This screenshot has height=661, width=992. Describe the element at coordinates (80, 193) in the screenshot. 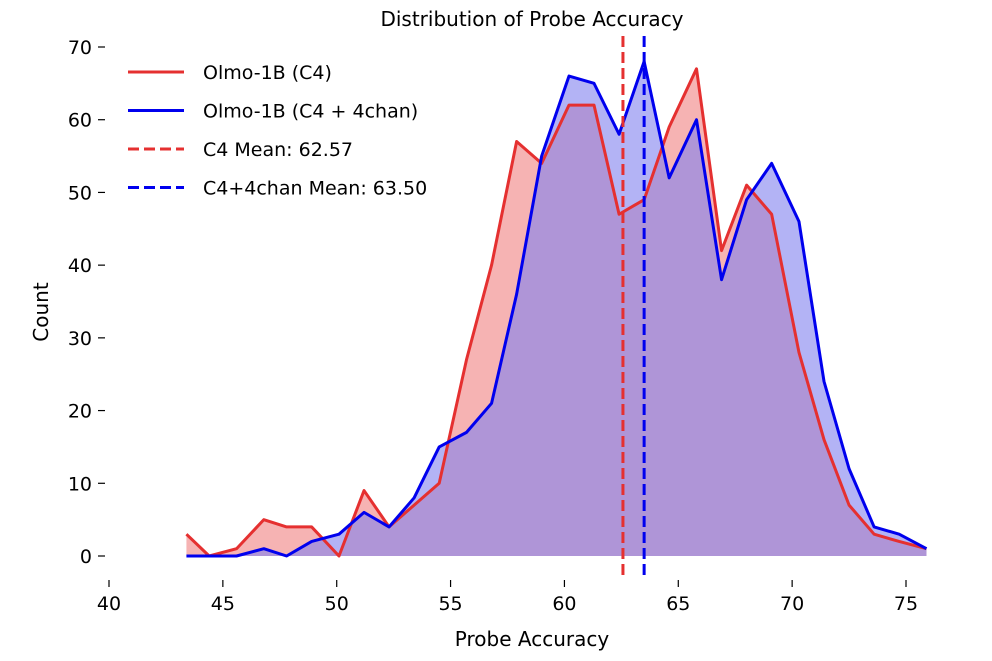

I see `y-tick-label-5: 50` at that location.